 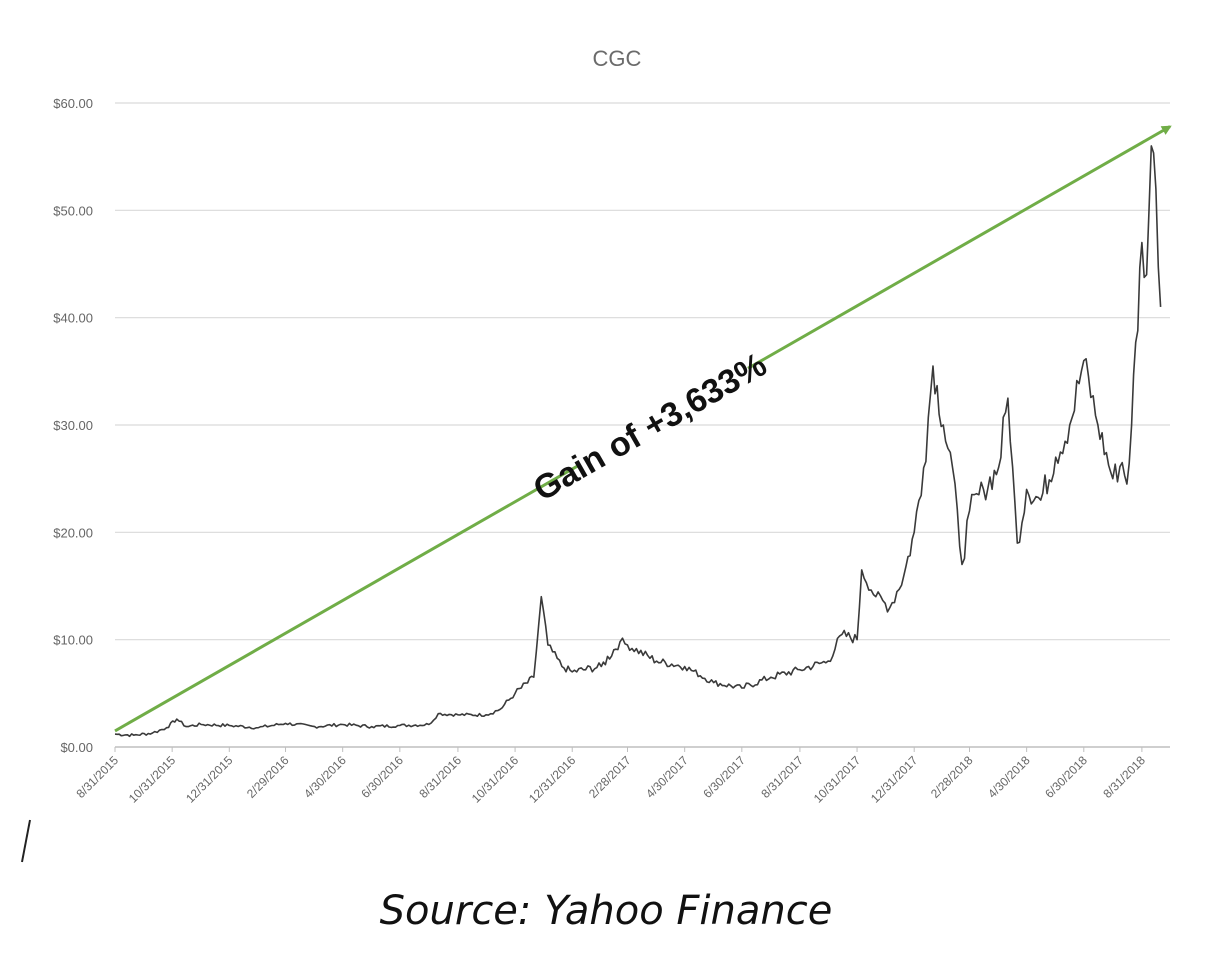 I want to click on x-tick-label: 2/29/2016, so click(x=268, y=777).